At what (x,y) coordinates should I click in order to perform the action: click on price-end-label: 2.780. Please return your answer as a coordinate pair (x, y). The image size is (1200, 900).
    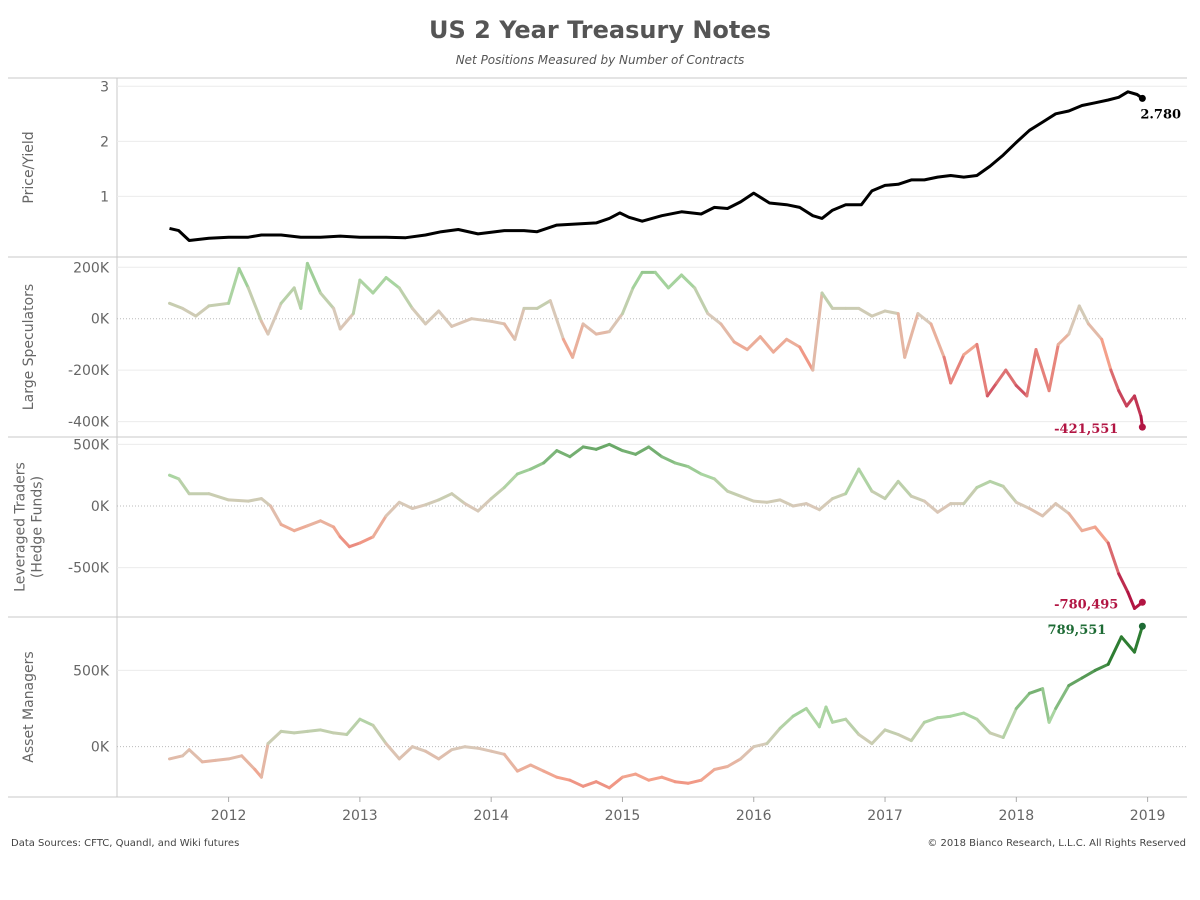
    Looking at the image, I should click on (1160, 114).